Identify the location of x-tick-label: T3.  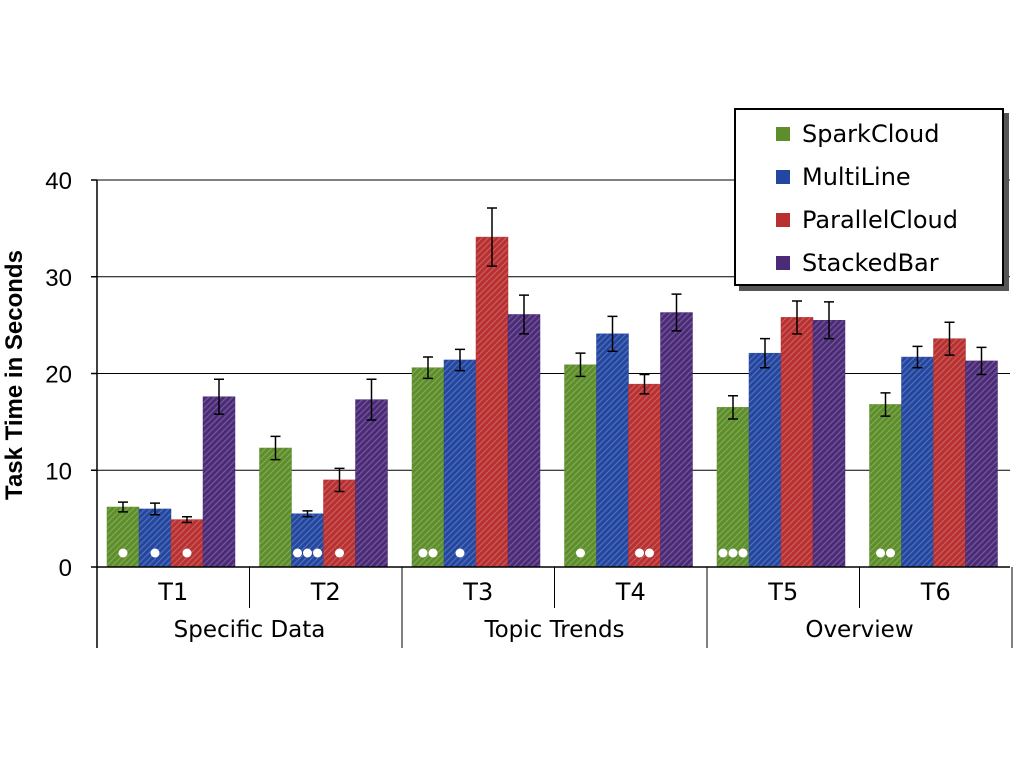
(477, 592).